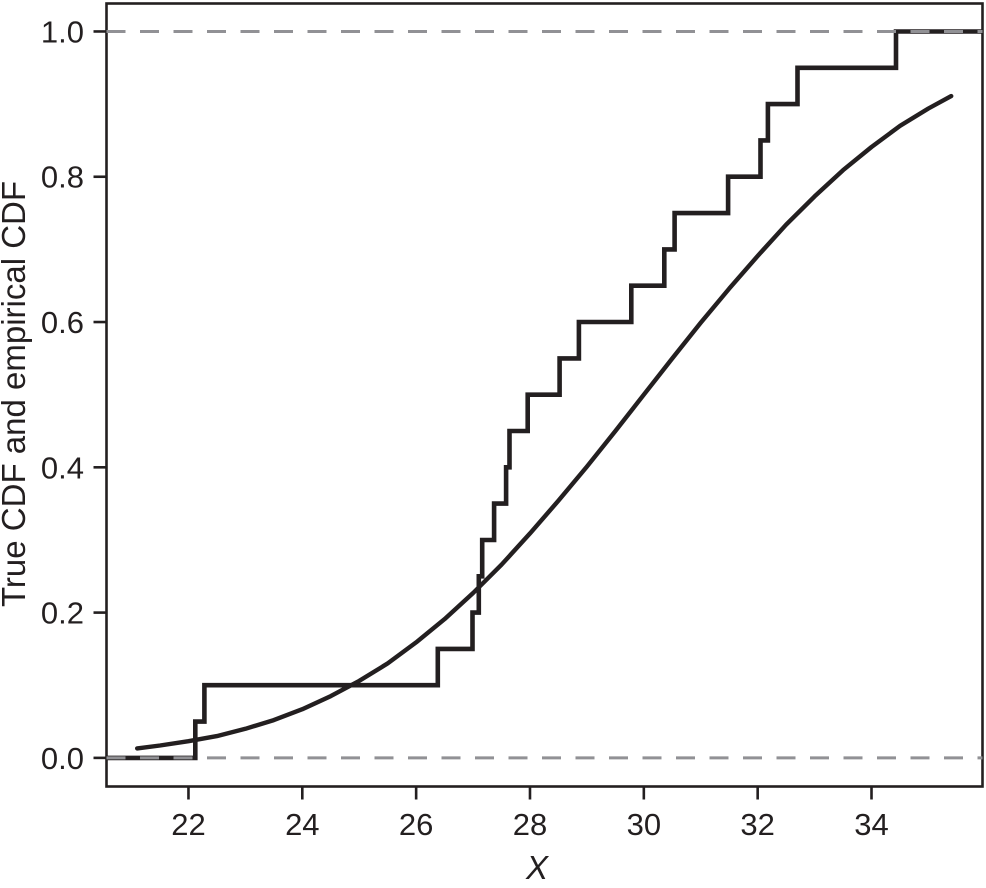 This screenshot has width=986, height=888. I want to click on x-tick-label-30: 30, so click(644, 824).